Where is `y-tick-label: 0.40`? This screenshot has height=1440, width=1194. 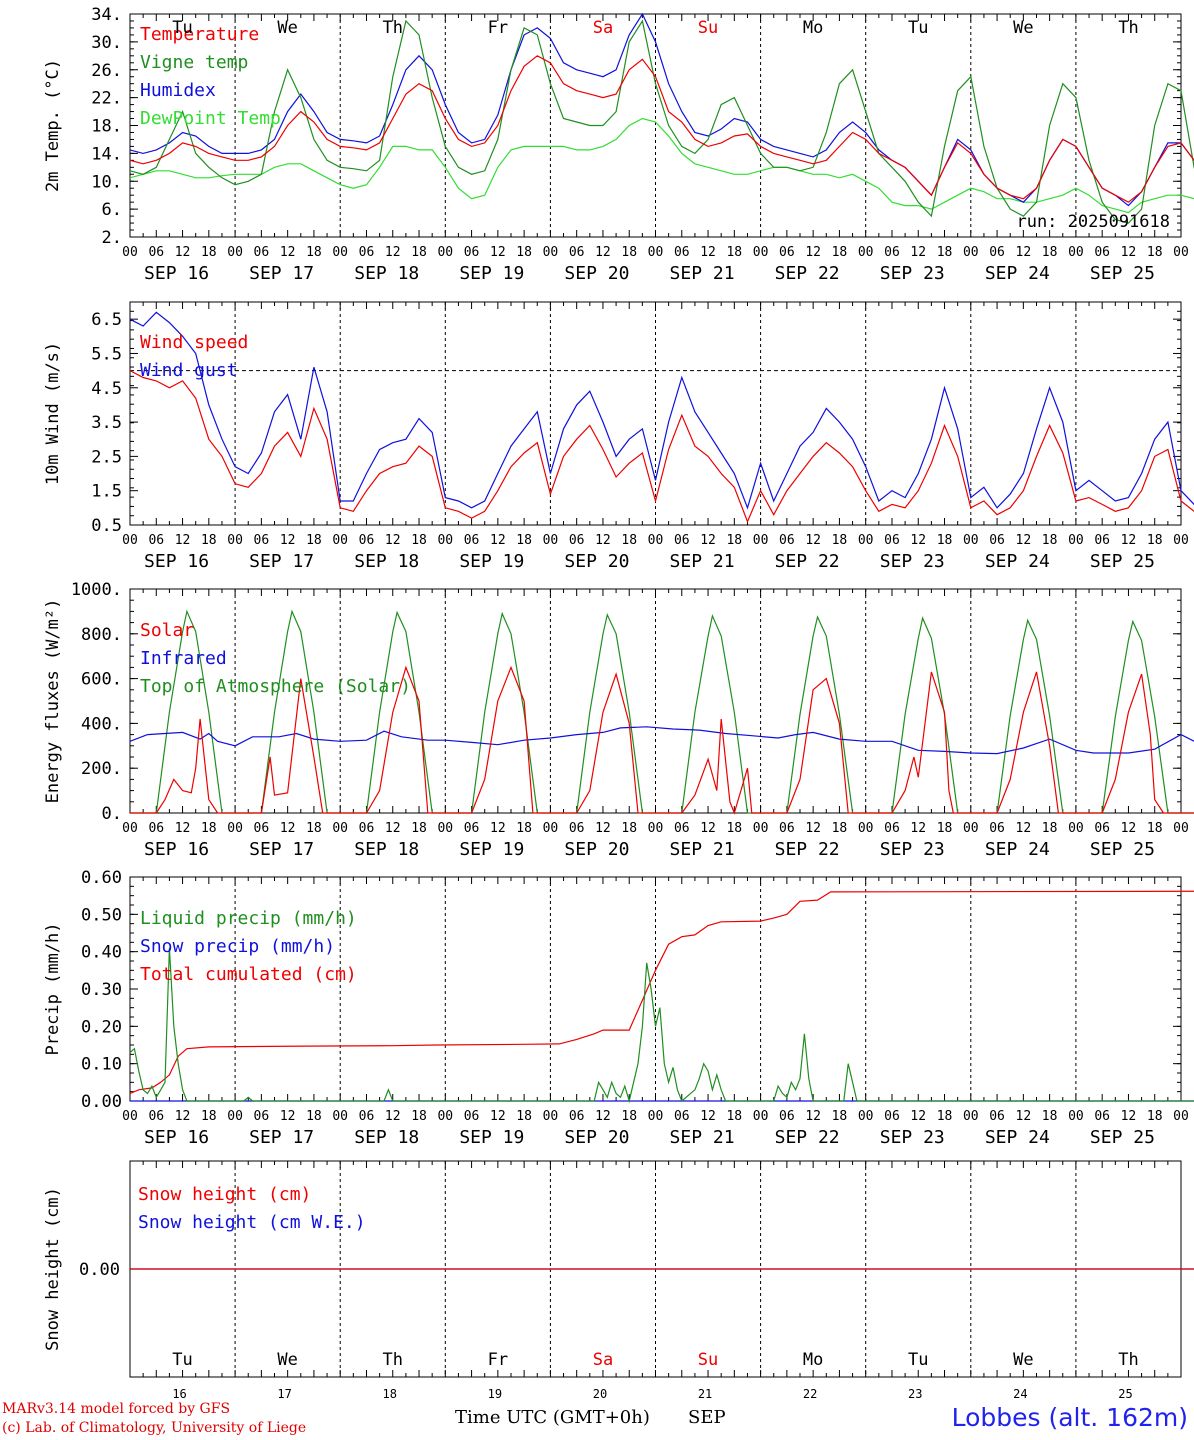 y-tick-label: 0.40 is located at coordinates (101, 953).